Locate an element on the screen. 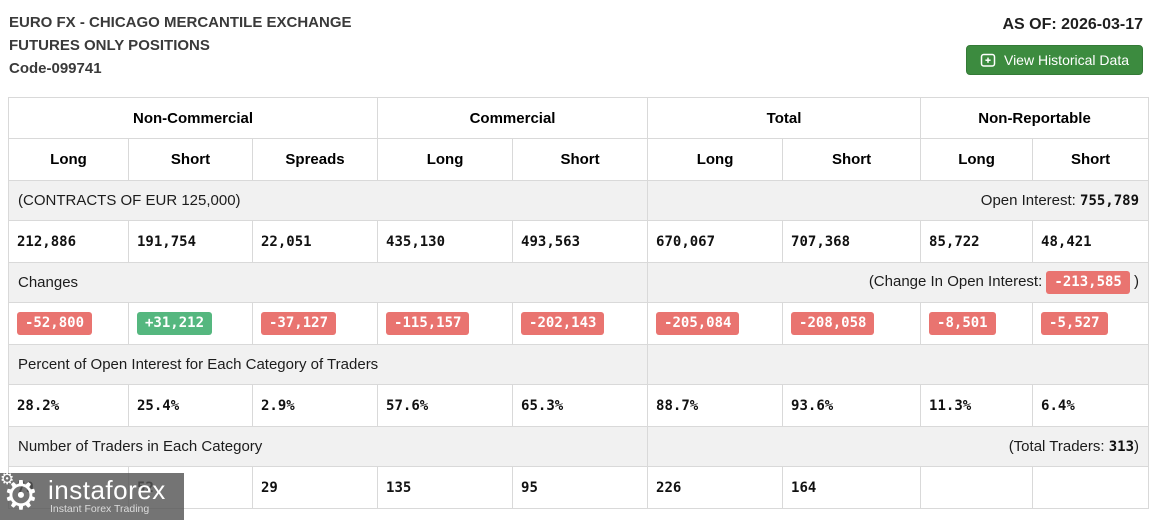  change-cell: -37,127 is located at coordinates (315, 323).